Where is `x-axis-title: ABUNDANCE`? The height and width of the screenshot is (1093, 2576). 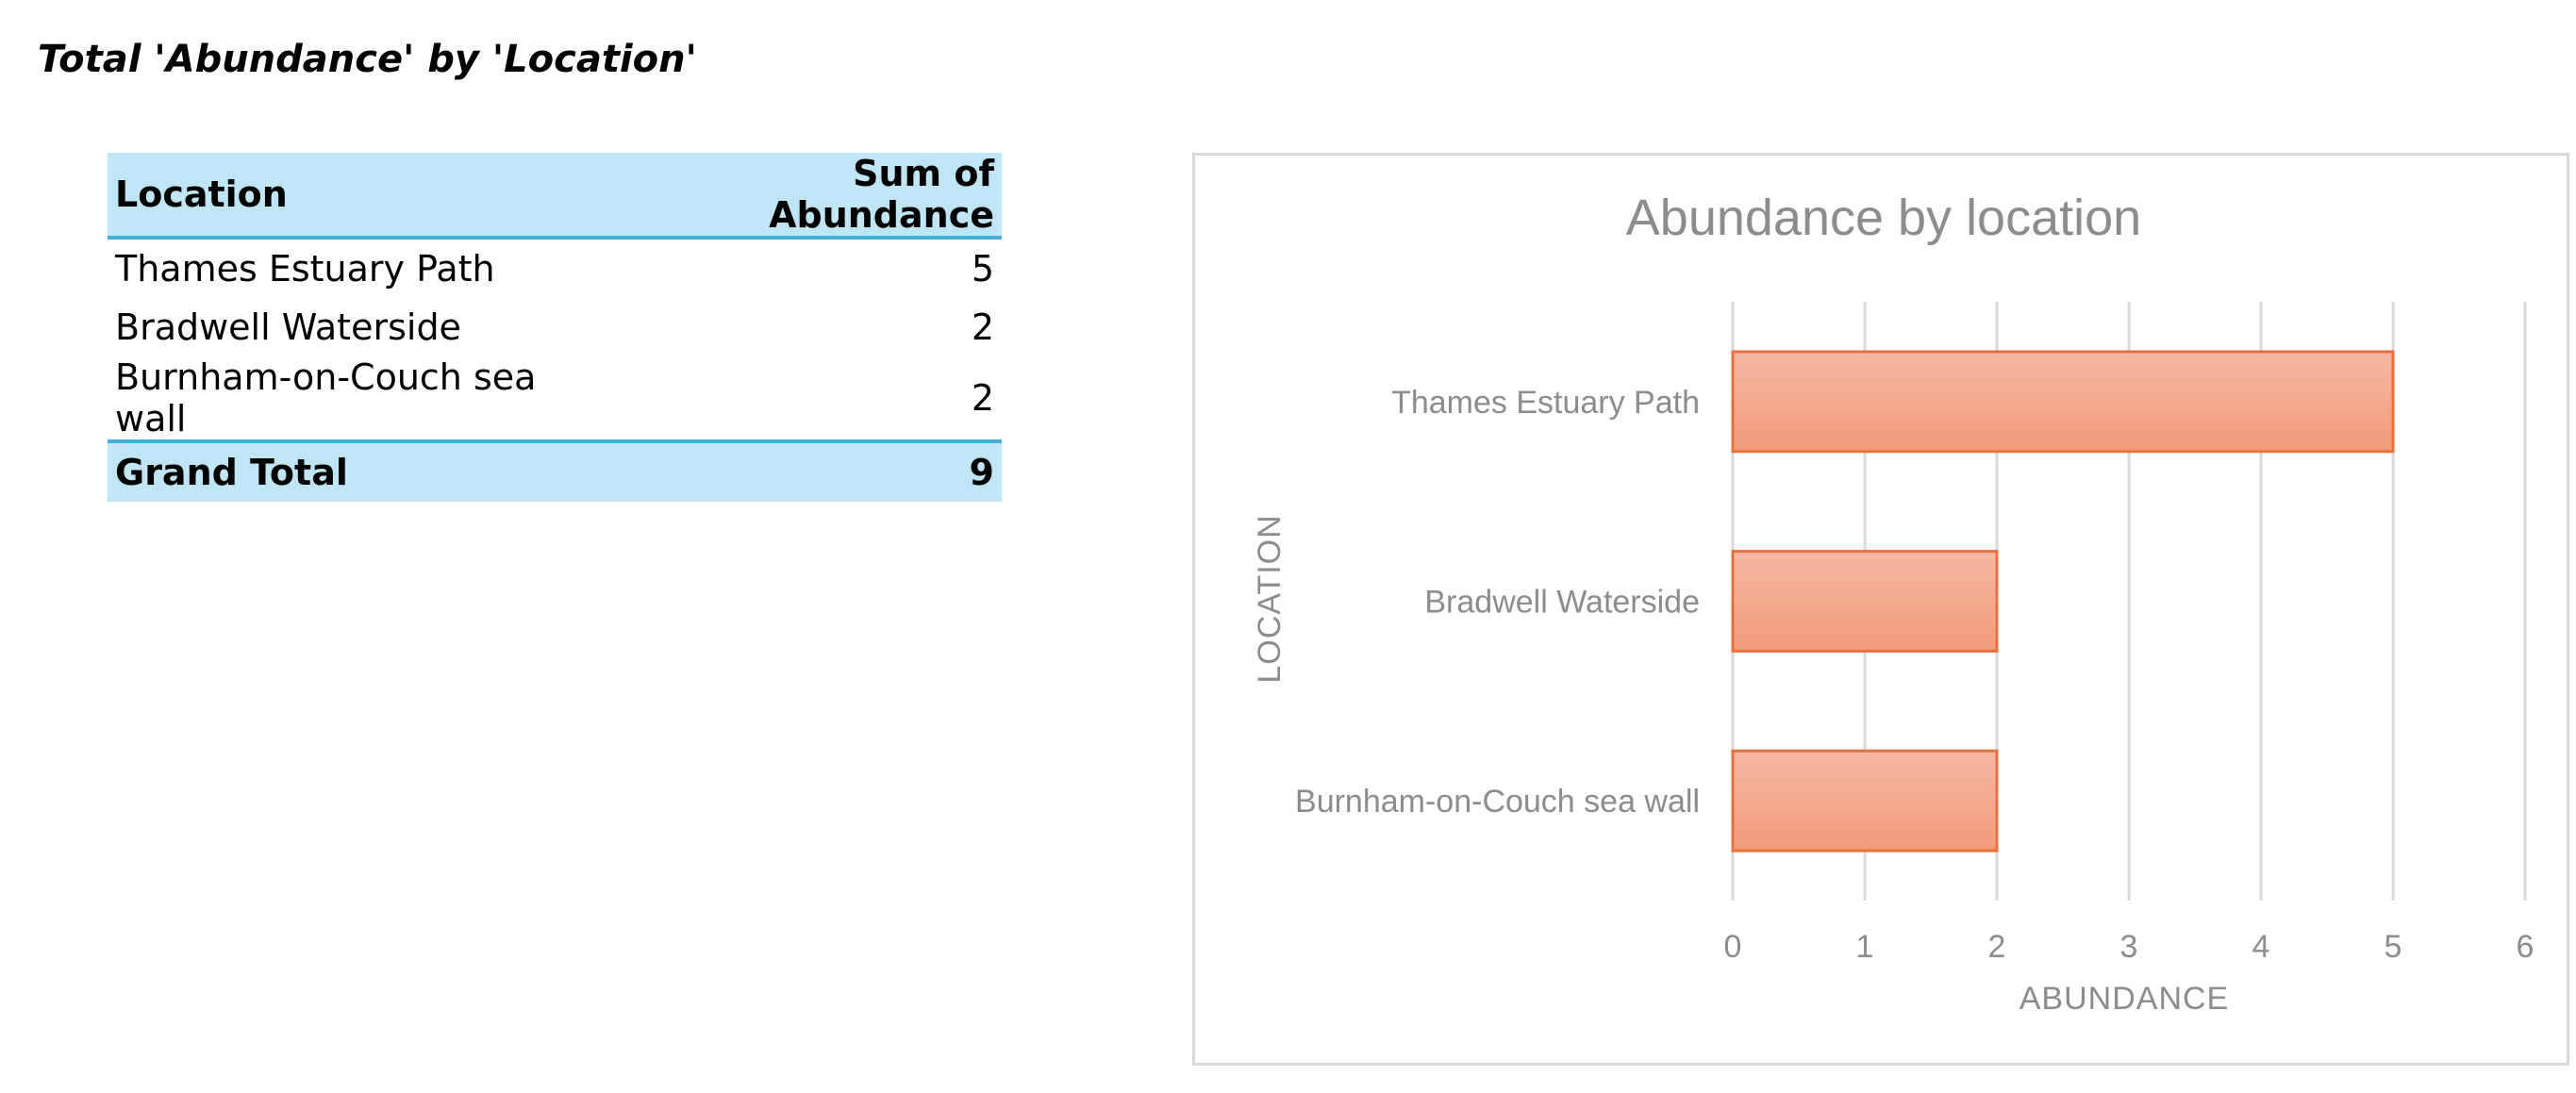
x-axis-title: ABUNDANCE is located at coordinates (2124, 999).